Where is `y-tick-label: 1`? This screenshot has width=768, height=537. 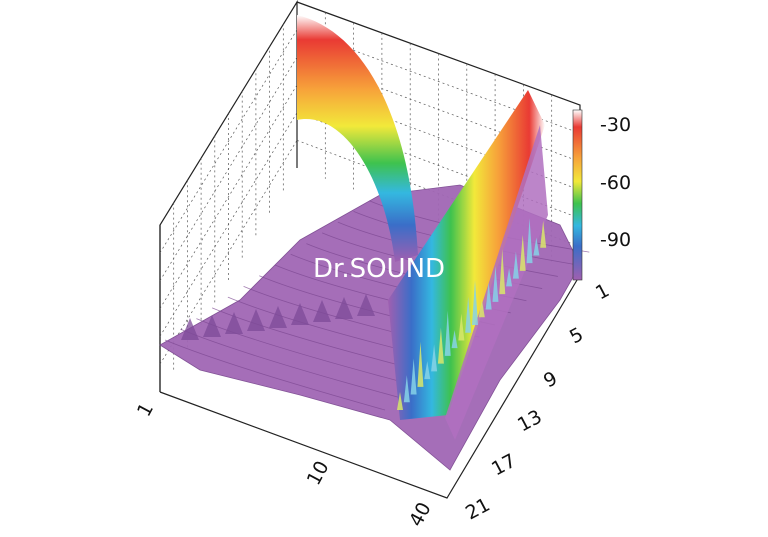 y-tick-label: 1 is located at coordinates (602, 291).